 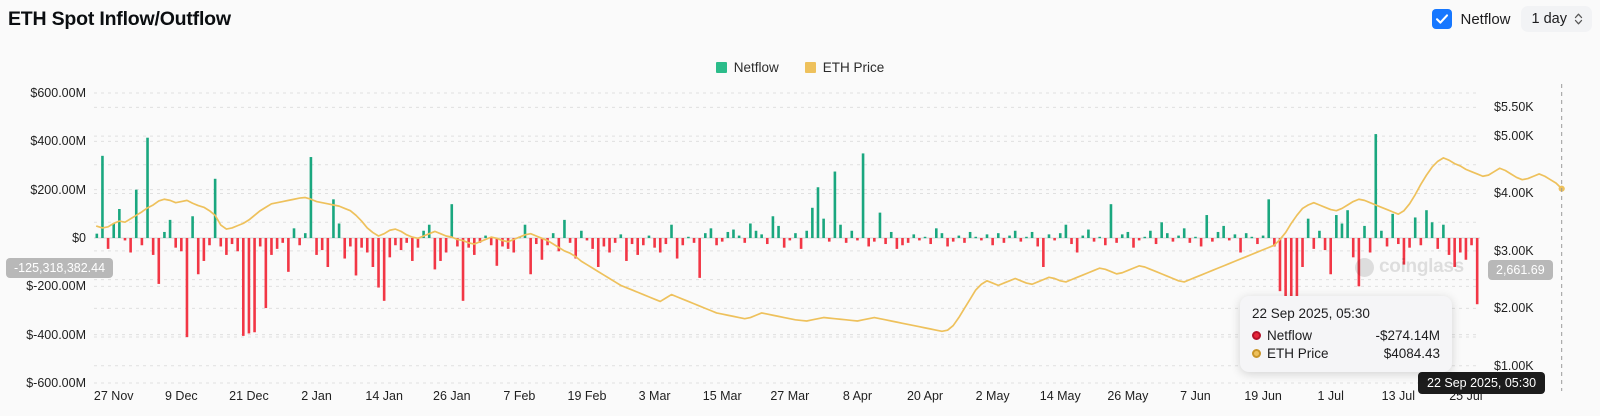 What do you see at coordinates (1442, 19) in the screenshot?
I see `checkbox-checked-icon` at bounding box center [1442, 19].